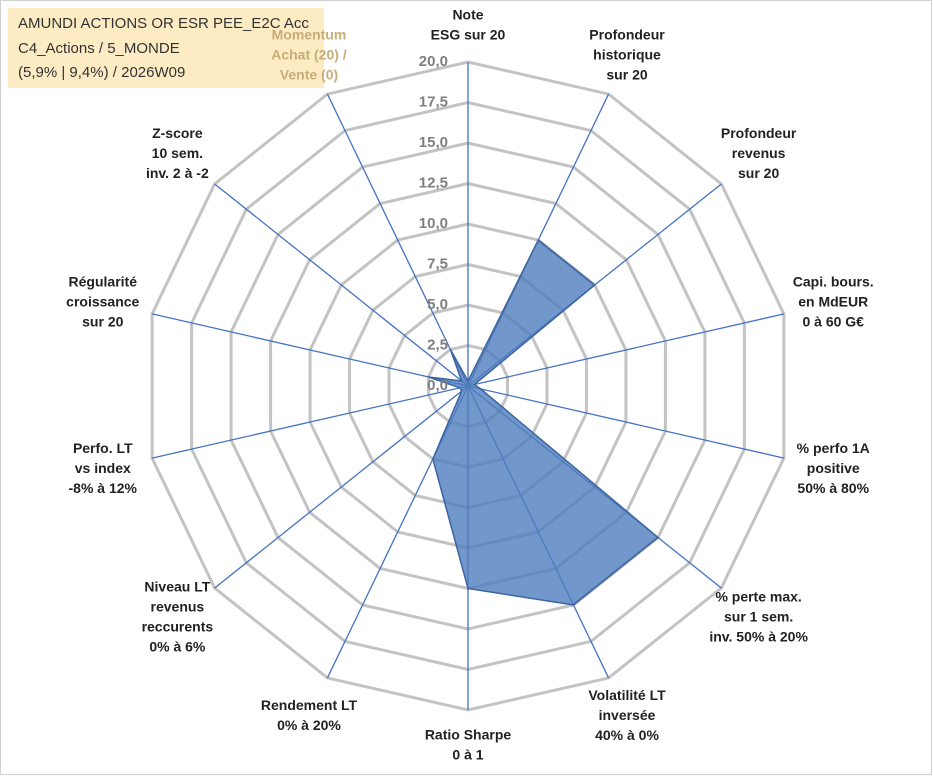 The image size is (933, 776). What do you see at coordinates (833, 321) in the screenshot?
I see `axis-label: 0 à 60 G€` at bounding box center [833, 321].